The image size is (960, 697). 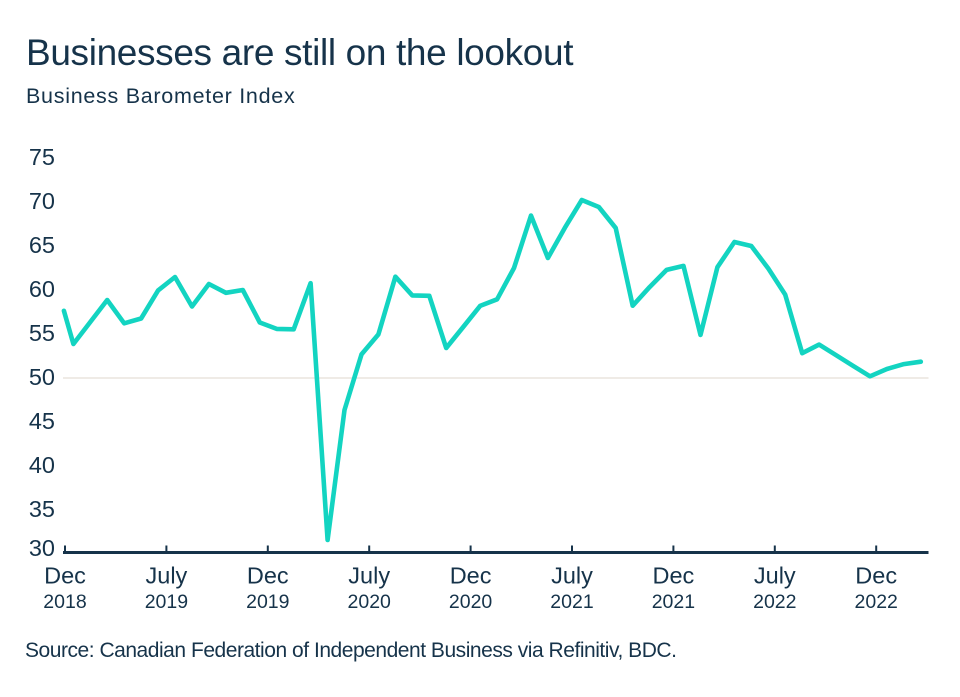 What do you see at coordinates (42, 548) in the screenshot?
I see `svg-text: 30` at bounding box center [42, 548].